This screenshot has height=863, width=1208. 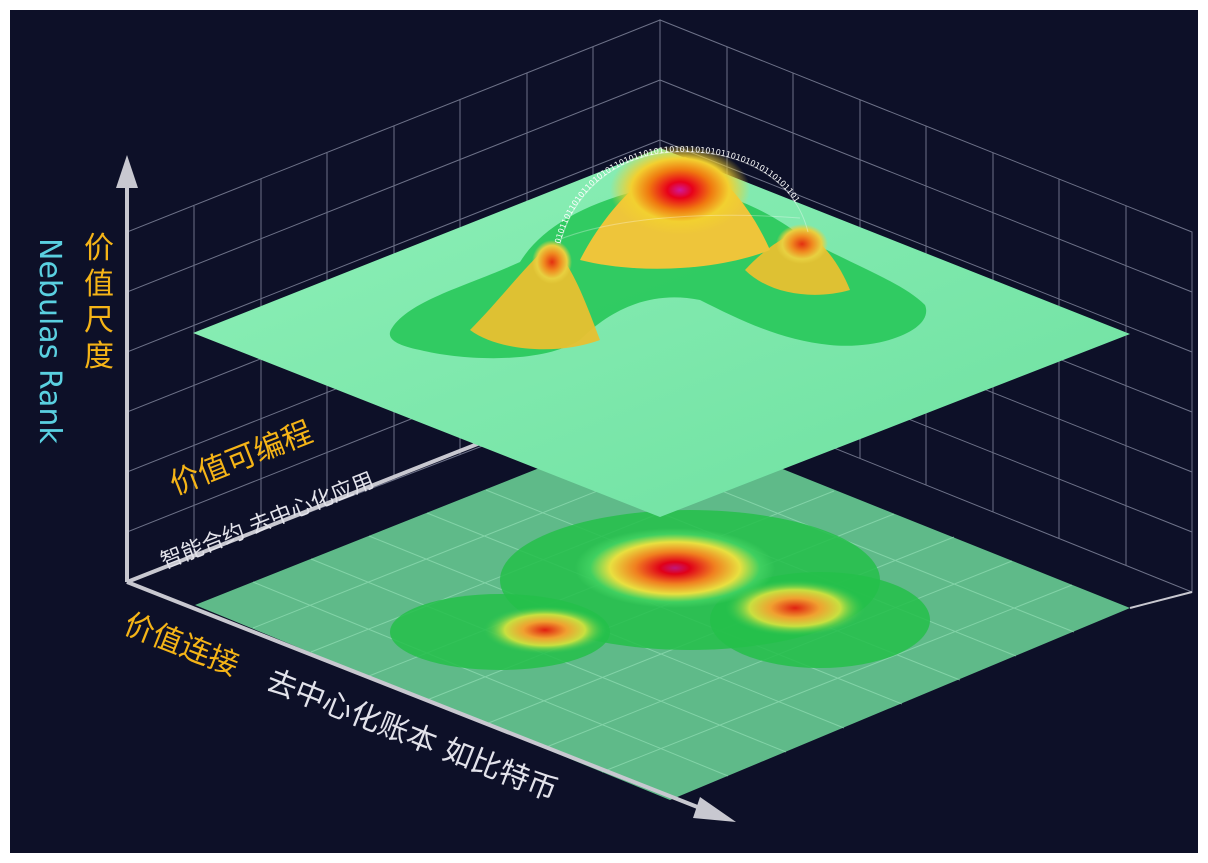 What do you see at coordinates (73, 337) in the screenshot?
I see `y-axis-title: 价值尺度 Nebulas Rank` at bounding box center [73, 337].